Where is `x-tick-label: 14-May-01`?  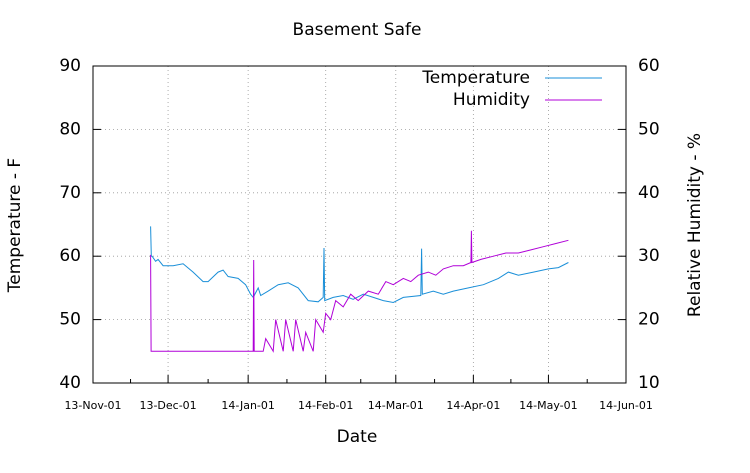 x-tick-label: 14-May-01 is located at coordinates (548, 405).